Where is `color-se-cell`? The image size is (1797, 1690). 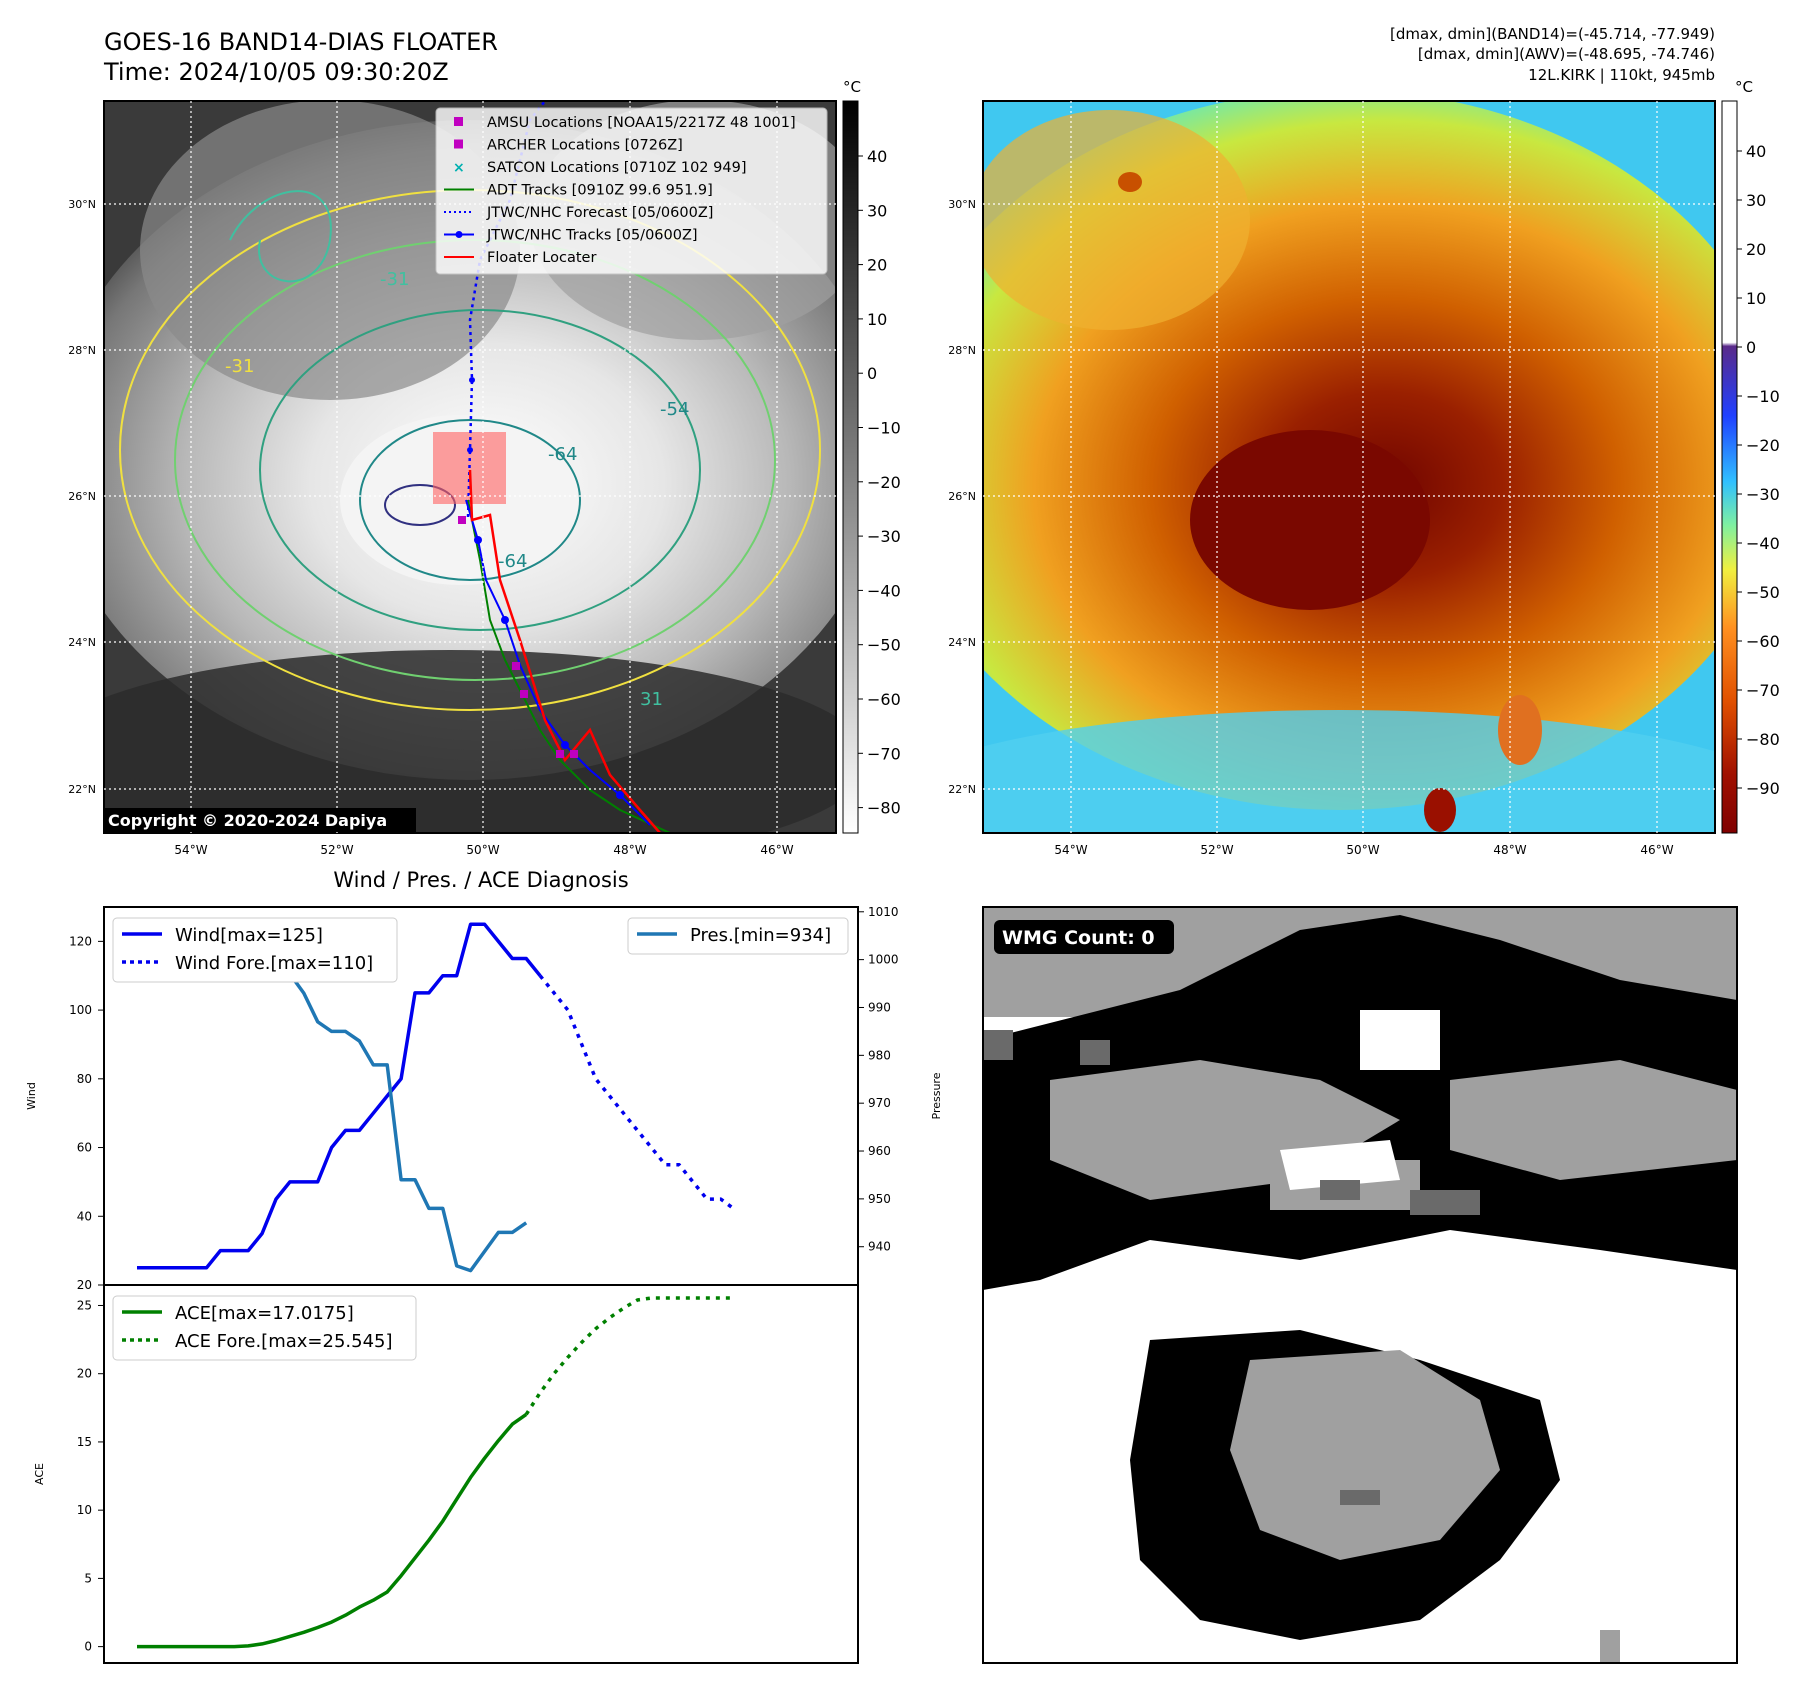
color-se-cell is located at coordinates (1520, 730).